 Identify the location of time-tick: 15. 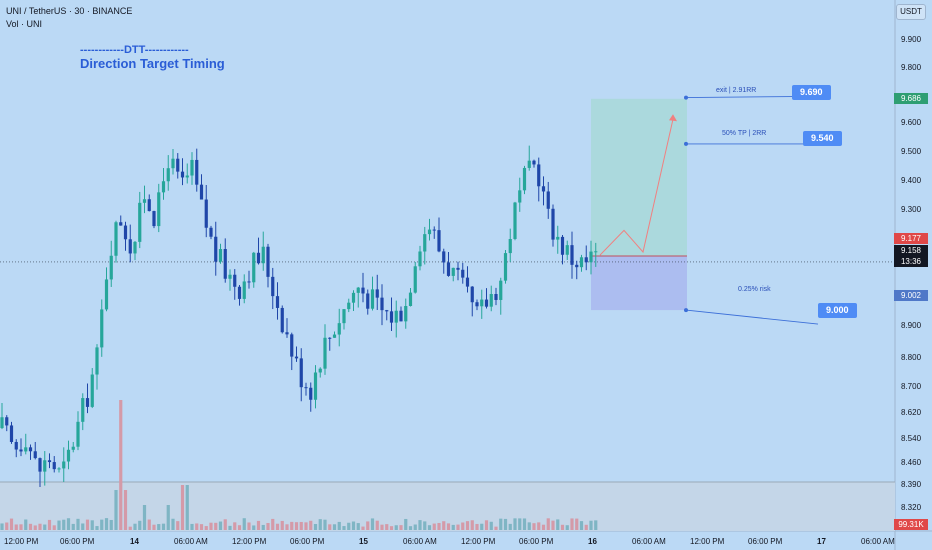
(363, 541).